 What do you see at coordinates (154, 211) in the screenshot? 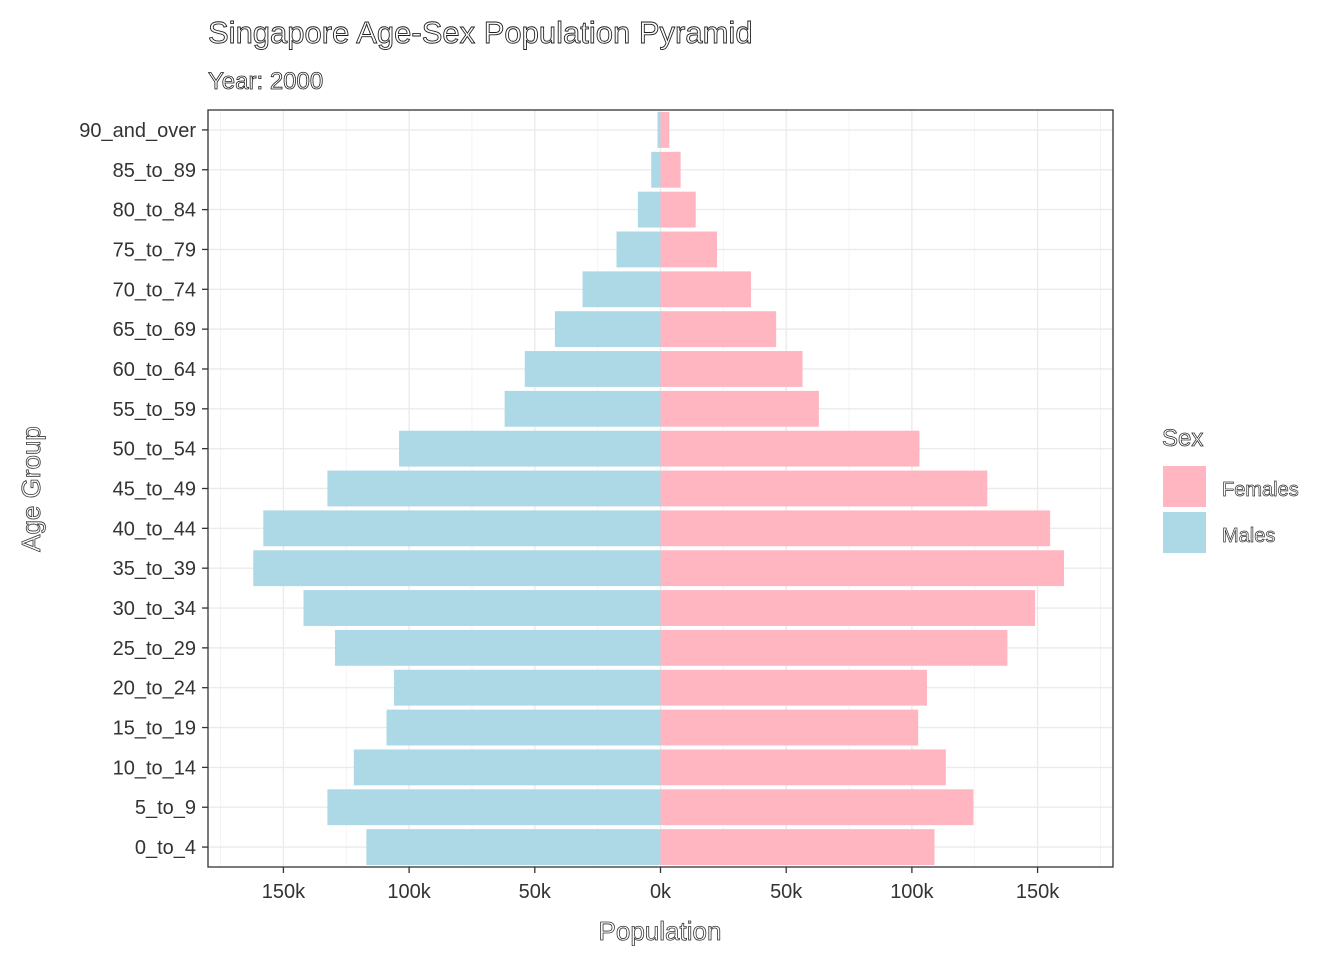
I see `y-tick-label: 80_to_84` at bounding box center [154, 211].